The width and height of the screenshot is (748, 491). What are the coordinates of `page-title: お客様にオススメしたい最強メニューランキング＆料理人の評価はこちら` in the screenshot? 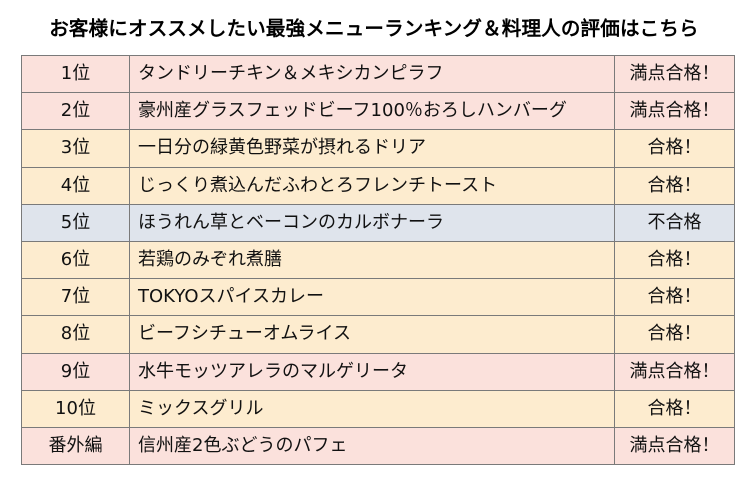 It's located at (374, 28).